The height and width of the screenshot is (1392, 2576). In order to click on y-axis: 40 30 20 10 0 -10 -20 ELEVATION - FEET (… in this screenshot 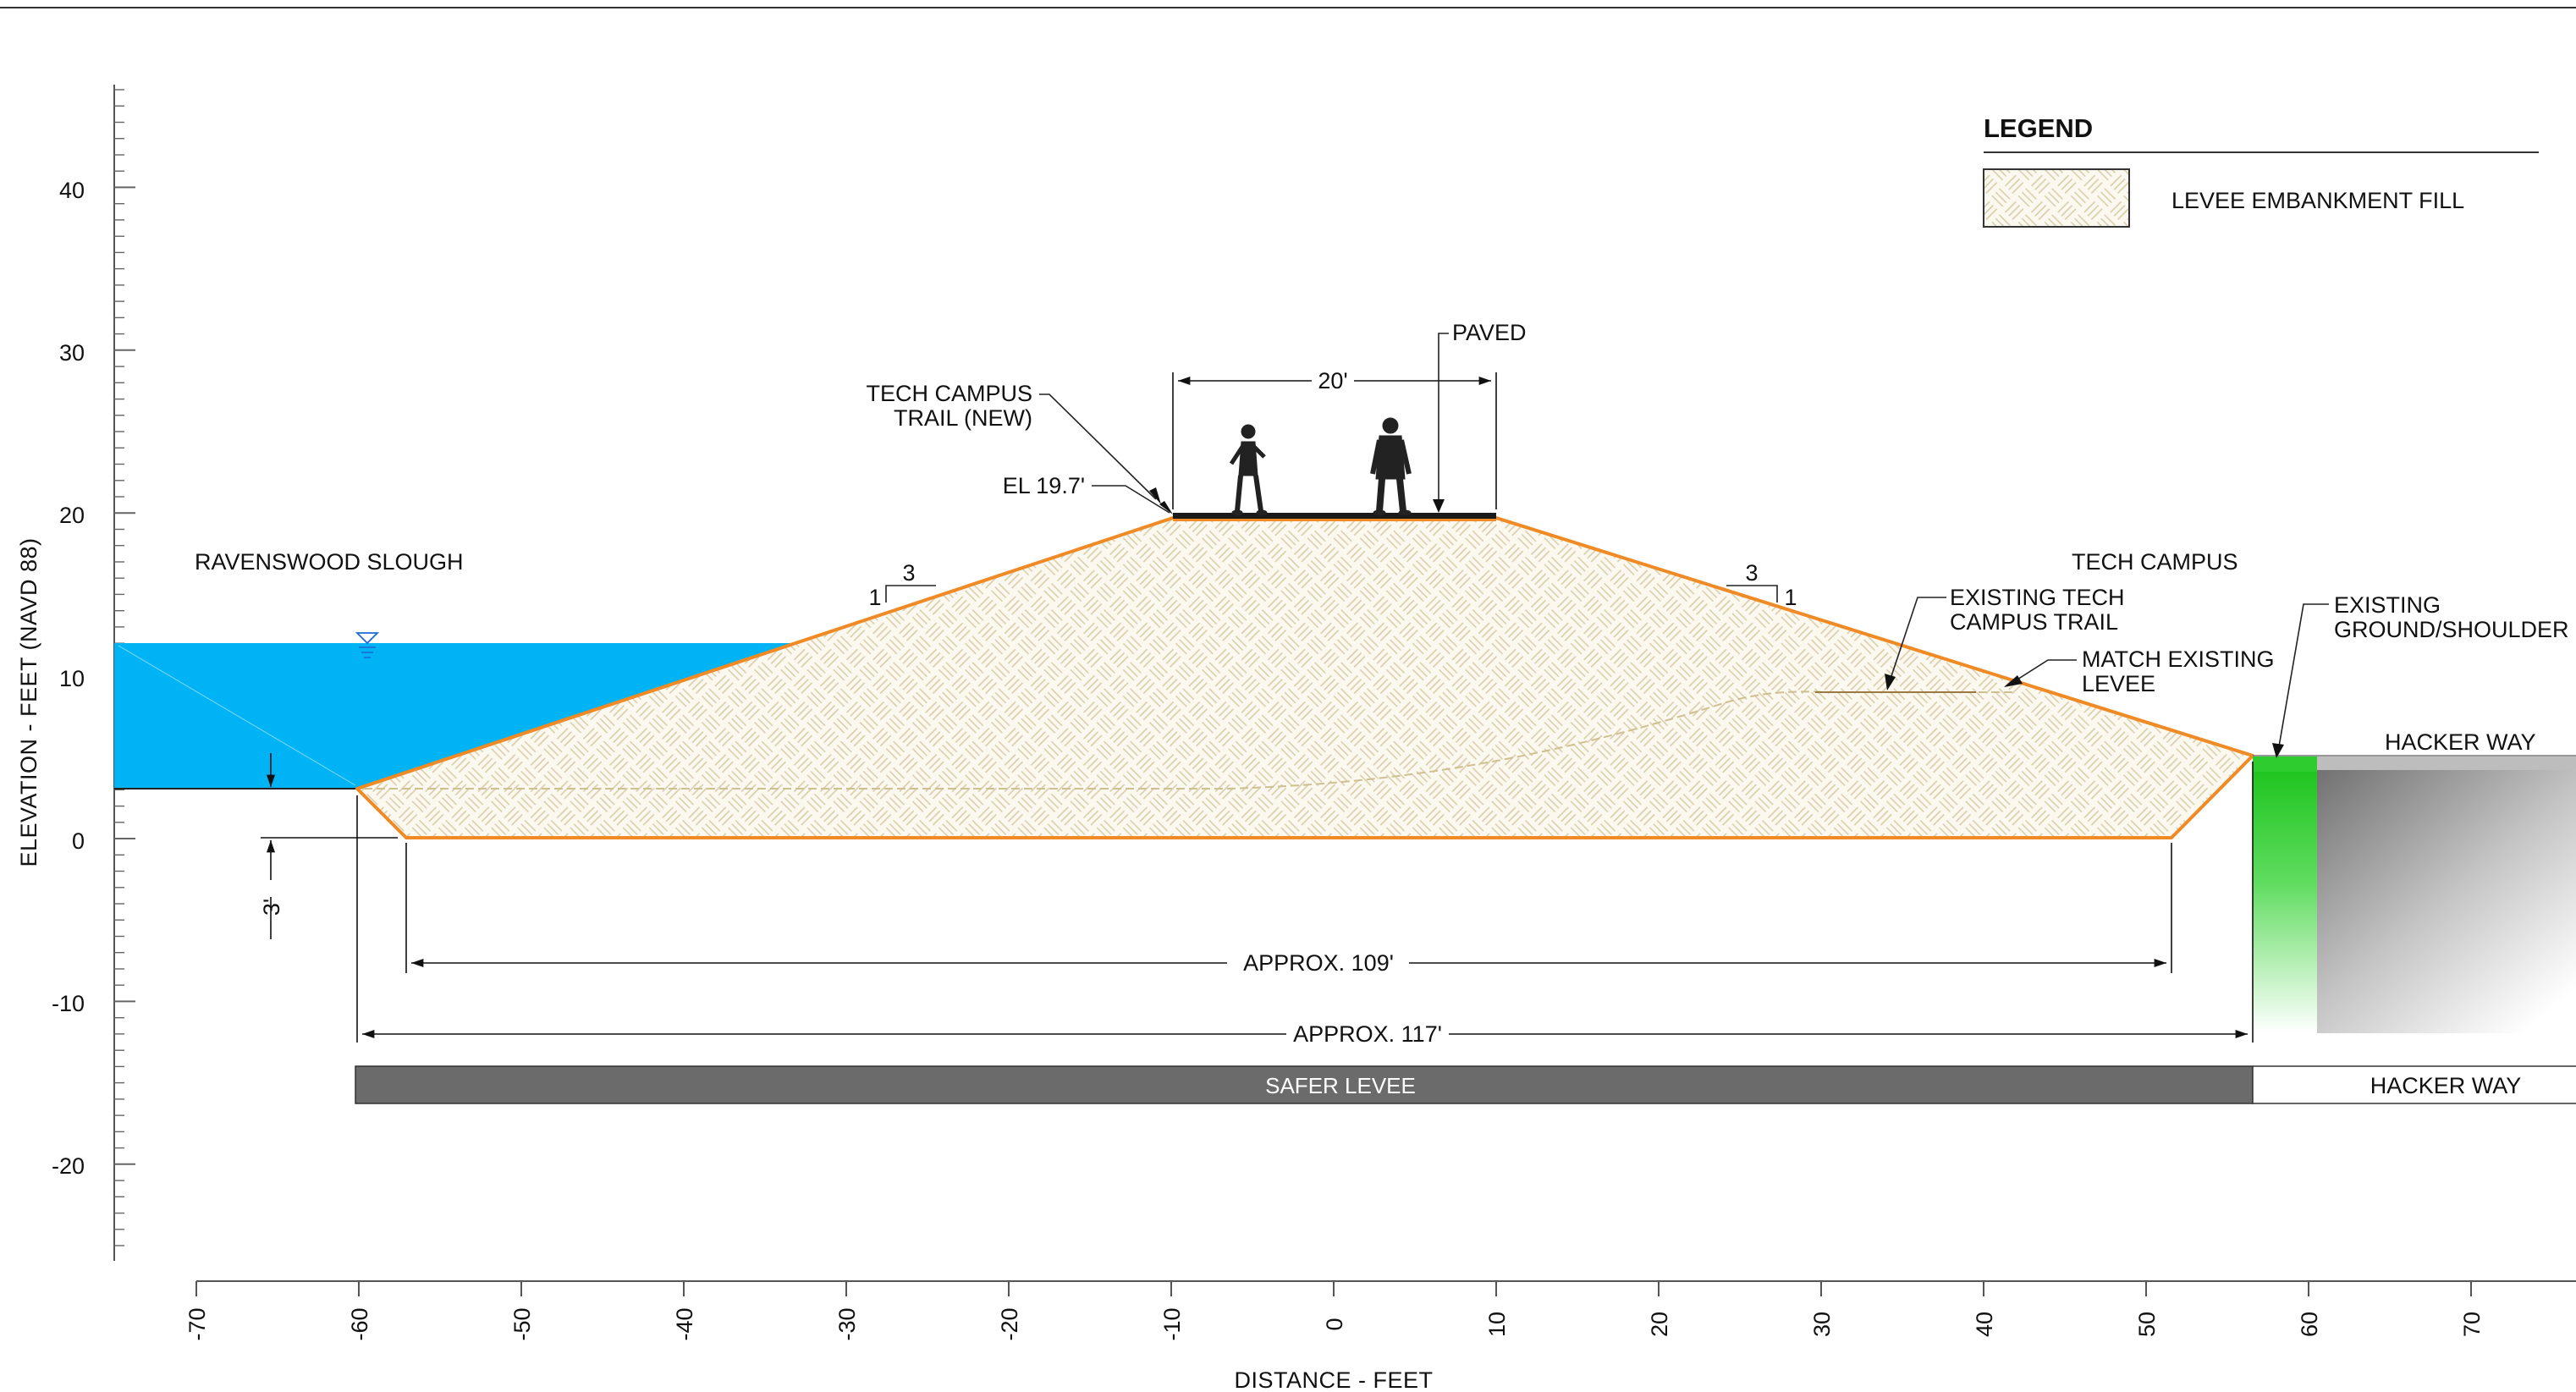, I will do `click(75, 673)`.